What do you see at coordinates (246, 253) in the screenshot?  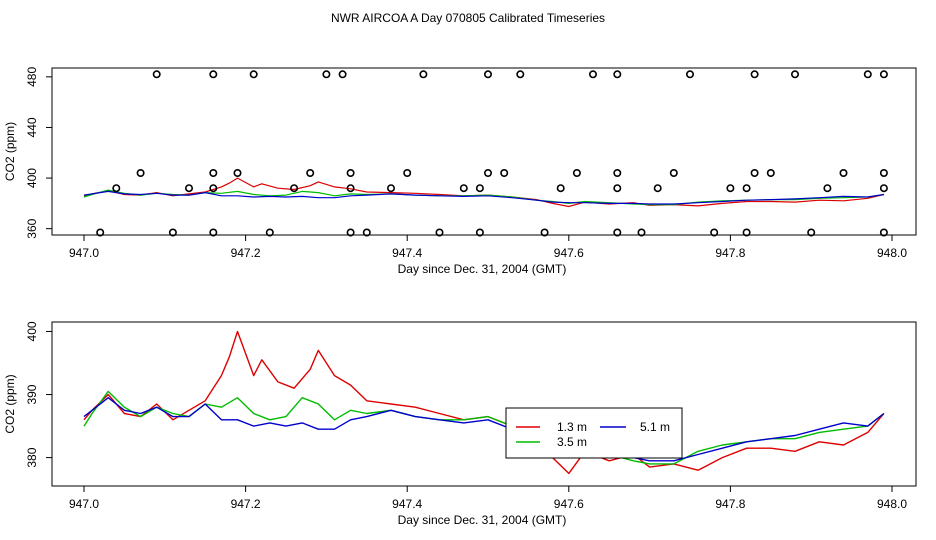 I see `top-x-tick-label: 947.2` at bounding box center [246, 253].